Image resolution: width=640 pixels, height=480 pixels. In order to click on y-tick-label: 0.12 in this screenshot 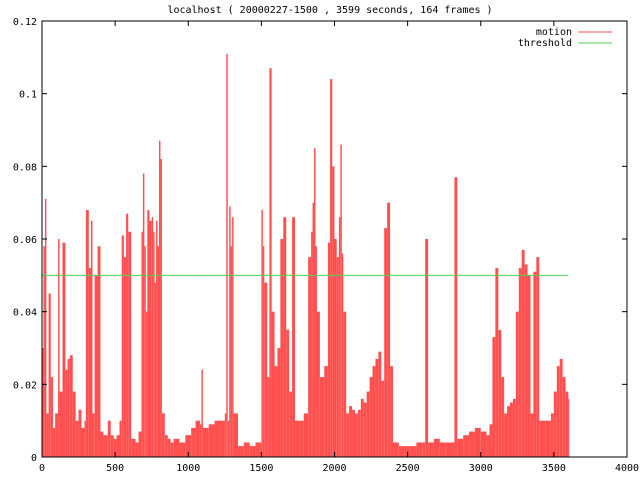, I will do `click(25, 22)`.